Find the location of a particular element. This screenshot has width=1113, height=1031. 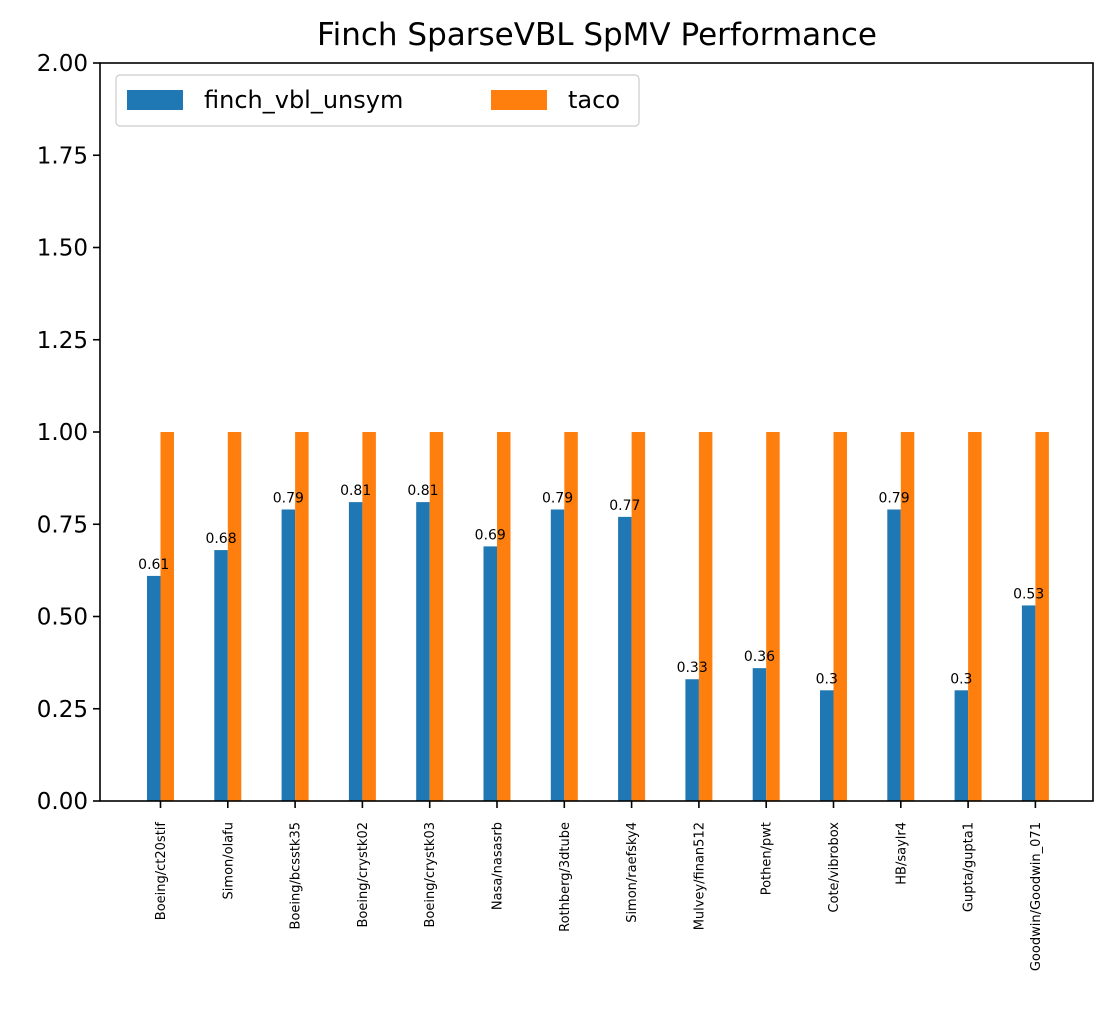

x-tick-label: Simon/raefsky4 is located at coordinates (632, 872).